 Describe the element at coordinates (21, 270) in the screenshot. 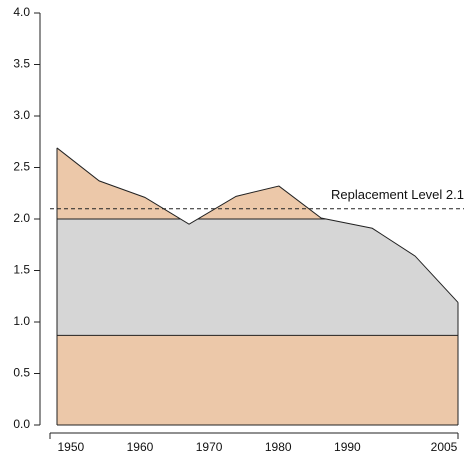

I see `y-tick-label: 1.5` at that location.